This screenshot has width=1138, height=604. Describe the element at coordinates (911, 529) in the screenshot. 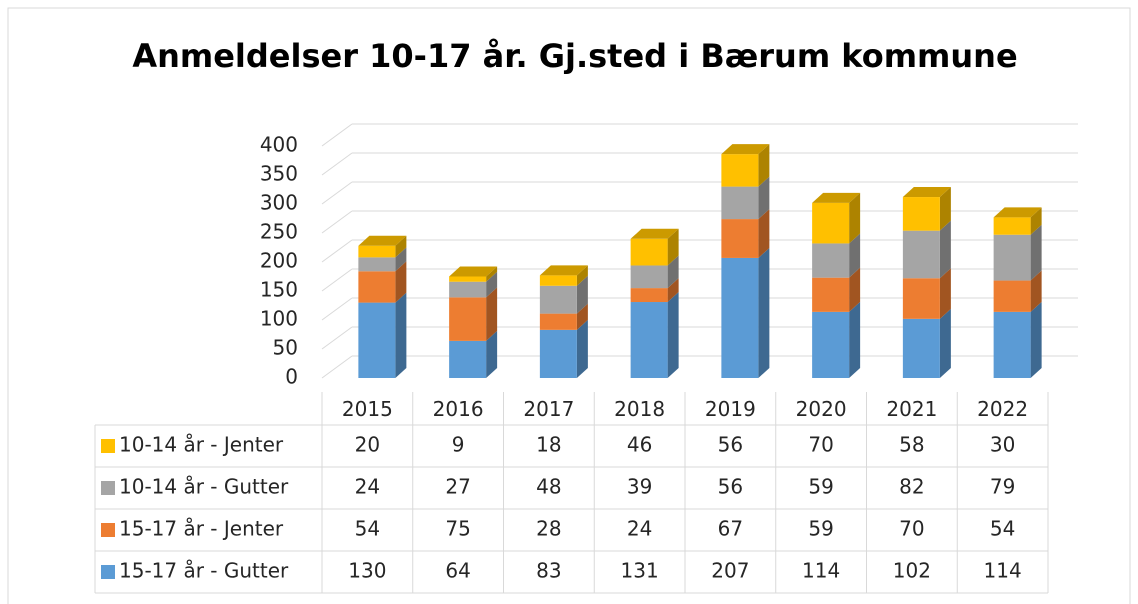

I see `table-value: 70` at that location.